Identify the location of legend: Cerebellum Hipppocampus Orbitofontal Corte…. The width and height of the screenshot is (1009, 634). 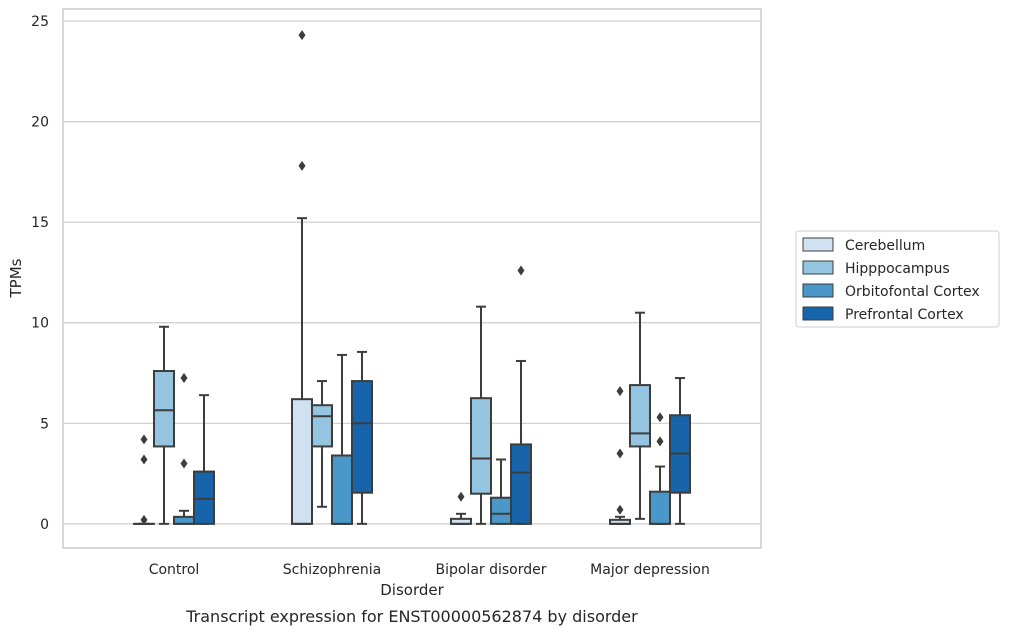
(897, 279).